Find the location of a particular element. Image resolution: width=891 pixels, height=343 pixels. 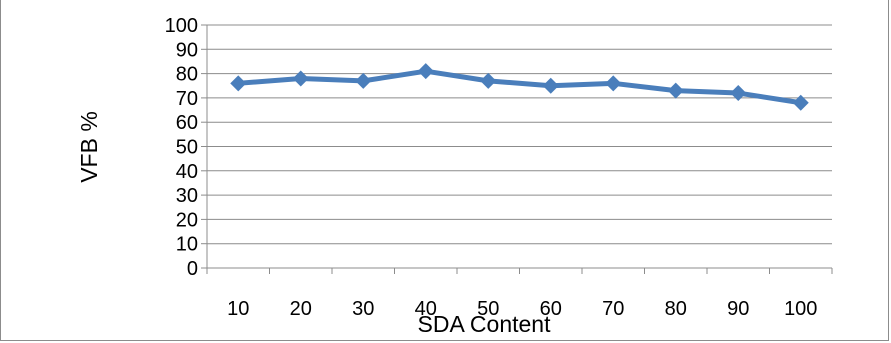

y-tick-label: 90 is located at coordinates (187, 50).